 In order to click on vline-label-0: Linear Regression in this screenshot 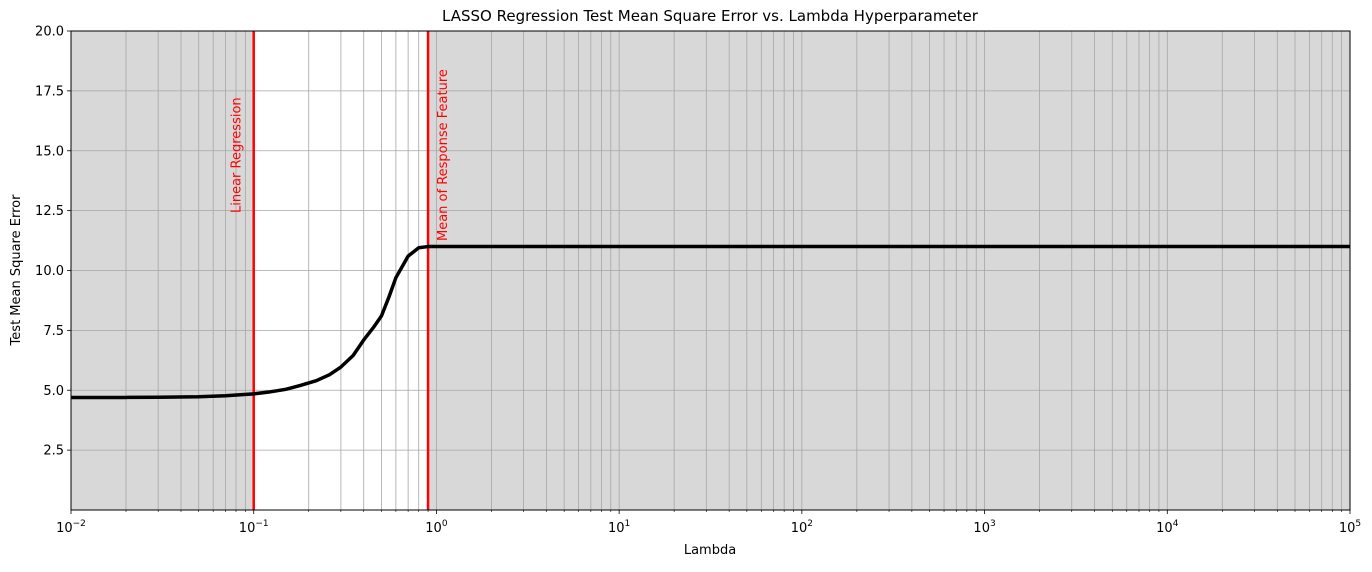, I will do `click(237, 155)`.